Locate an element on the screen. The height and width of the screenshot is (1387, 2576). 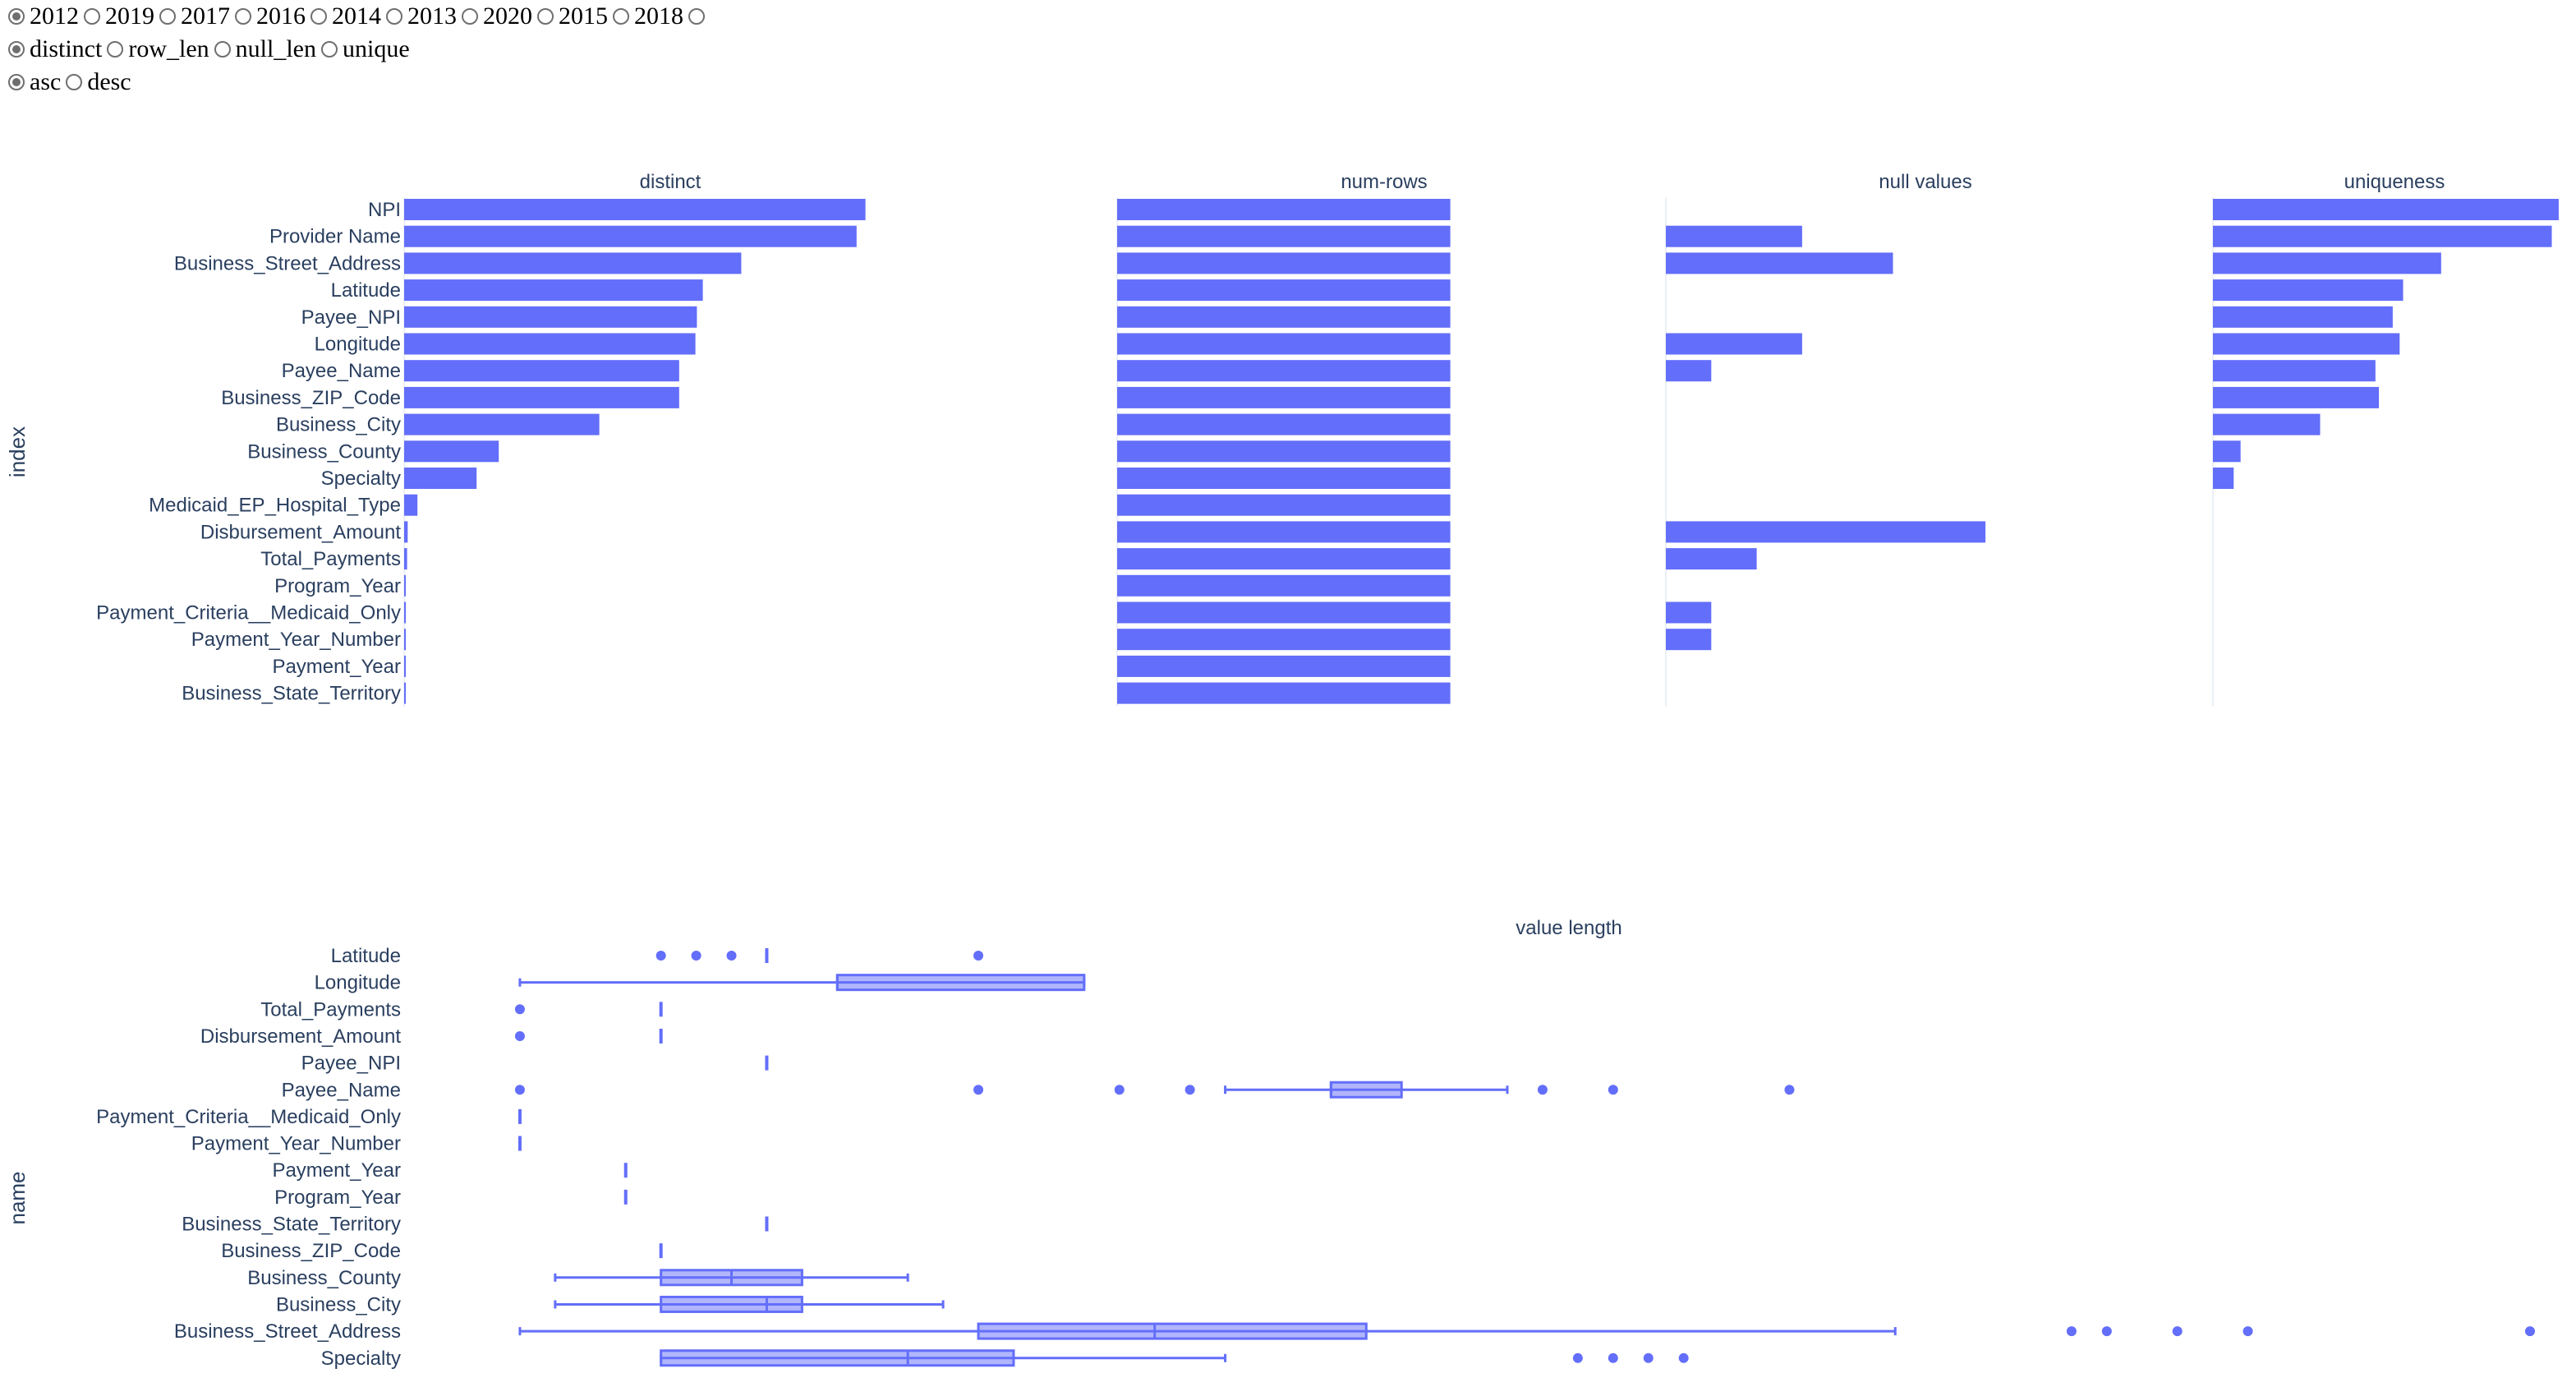
year-option: 2019 is located at coordinates (119, 16).